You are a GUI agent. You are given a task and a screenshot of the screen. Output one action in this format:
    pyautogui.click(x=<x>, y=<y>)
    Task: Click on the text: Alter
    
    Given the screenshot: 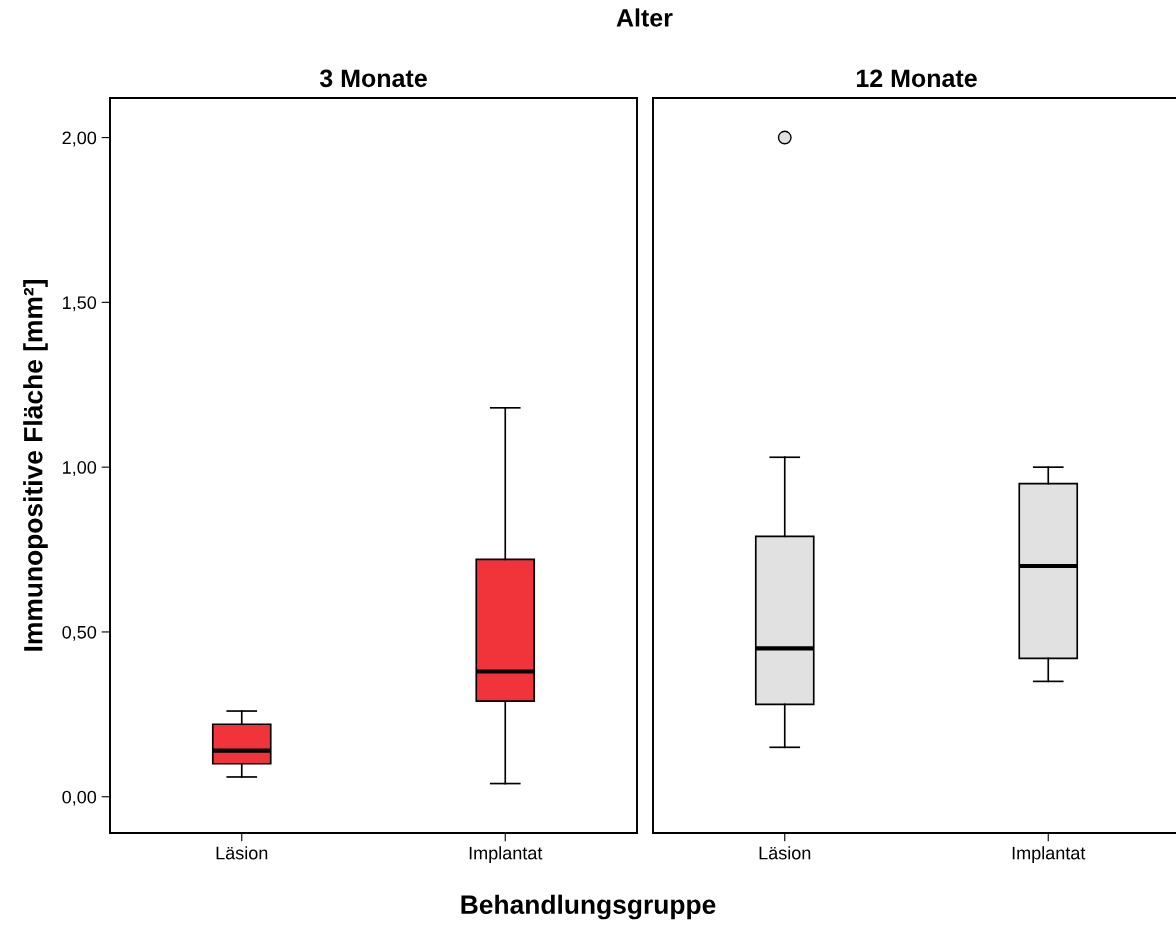 What is the action you would take?
    pyautogui.click(x=644, y=17)
    